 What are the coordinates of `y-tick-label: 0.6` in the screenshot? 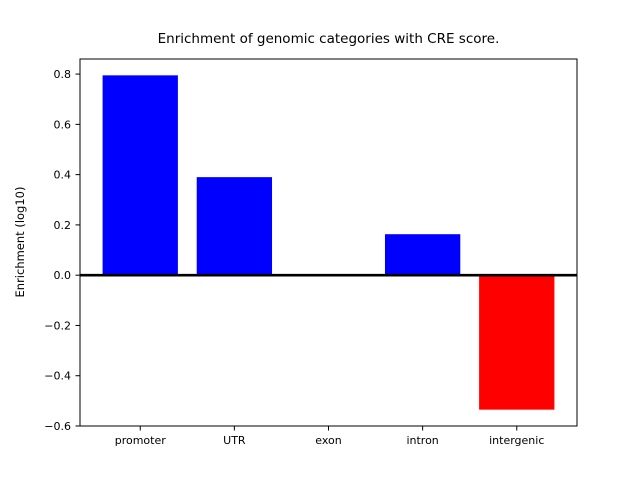 It's located at (63, 124).